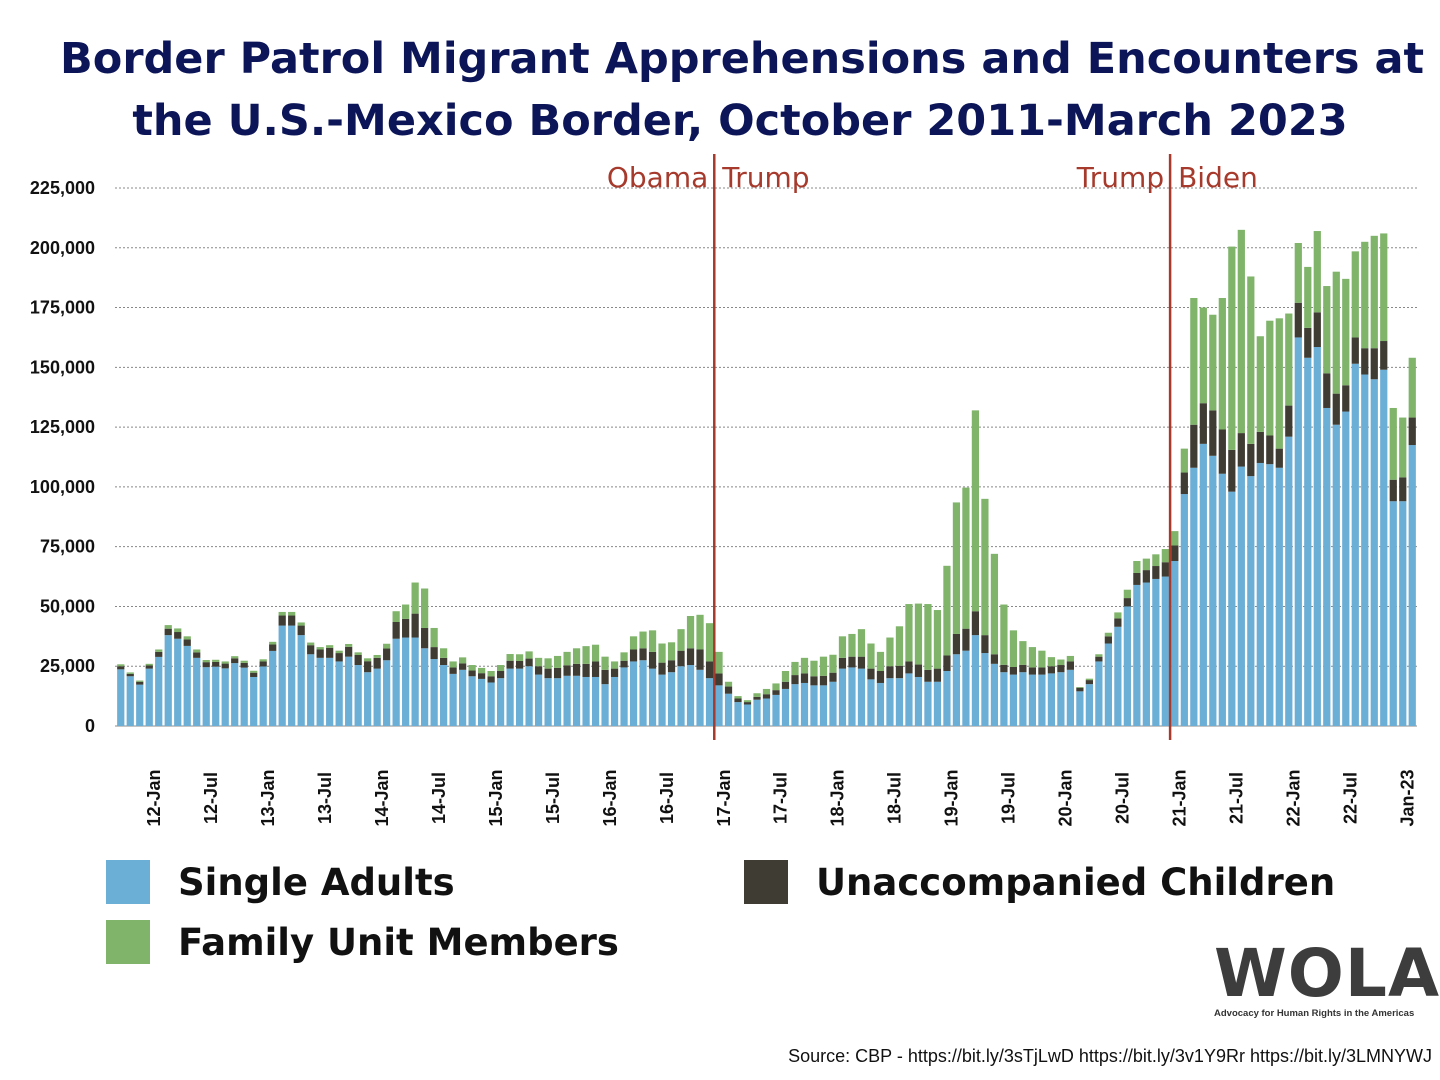 This screenshot has height=1080, width=1440. What do you see at coordinates (838, 797) in the screenshot?
I see `x-tick-label: 18-Jan` at bounding box center [838, 797].